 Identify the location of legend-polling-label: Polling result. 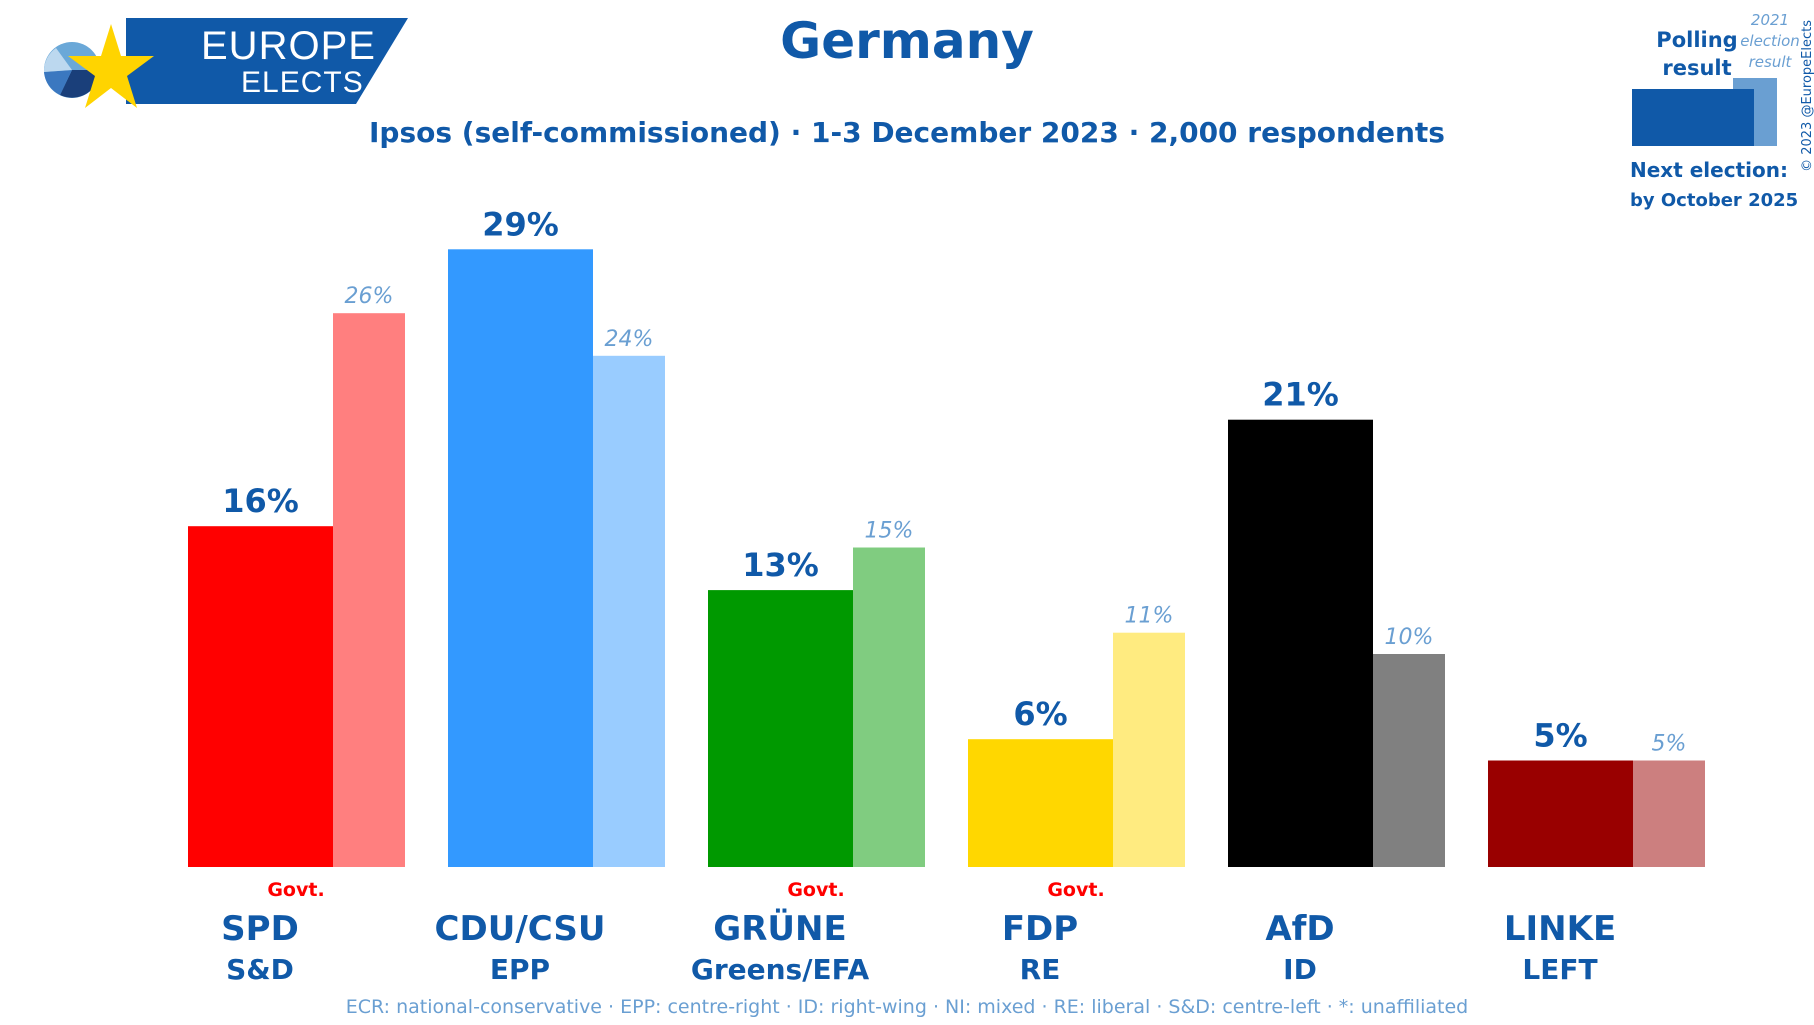
(1697, 54).